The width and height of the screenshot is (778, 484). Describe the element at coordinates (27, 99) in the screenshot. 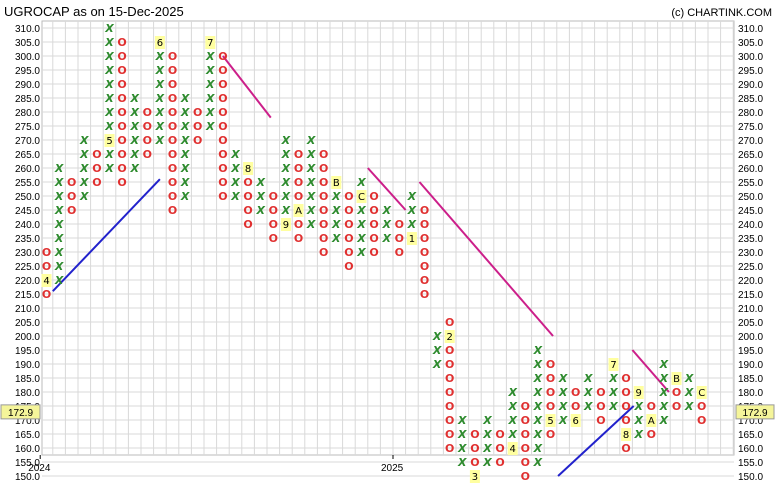

I see `y-tick-label: 285.0` at that location.